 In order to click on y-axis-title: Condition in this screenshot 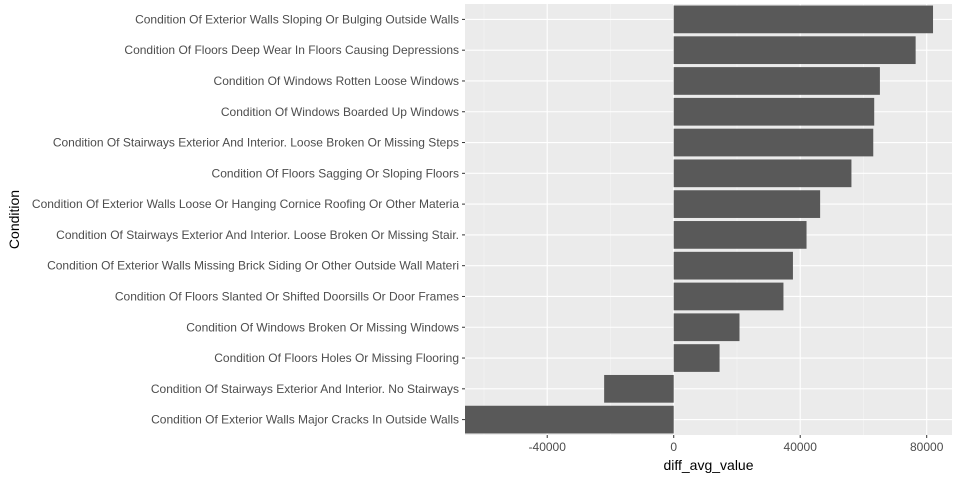, I will do `click(14, 219)`.